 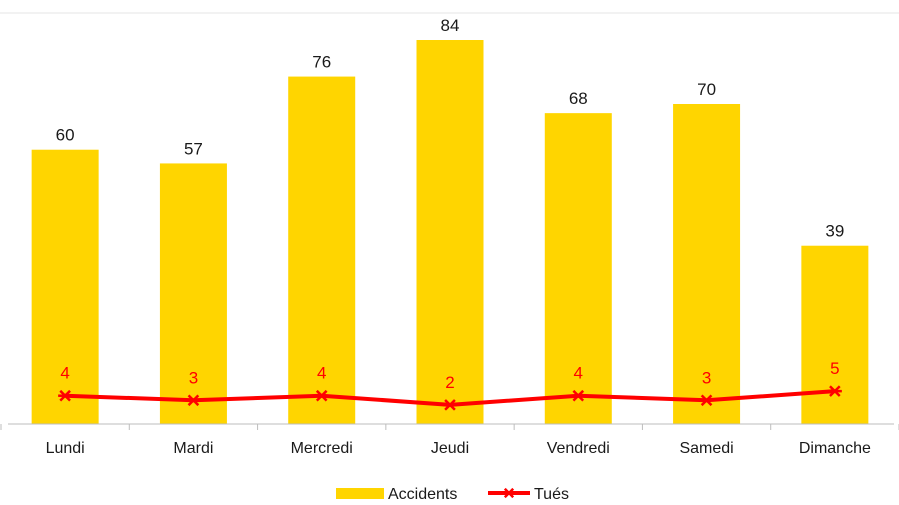 What do you see at coordinates (834, 391) in the screenshot?
I see `line-marker-dimanche` at bounding box center [834, 391].